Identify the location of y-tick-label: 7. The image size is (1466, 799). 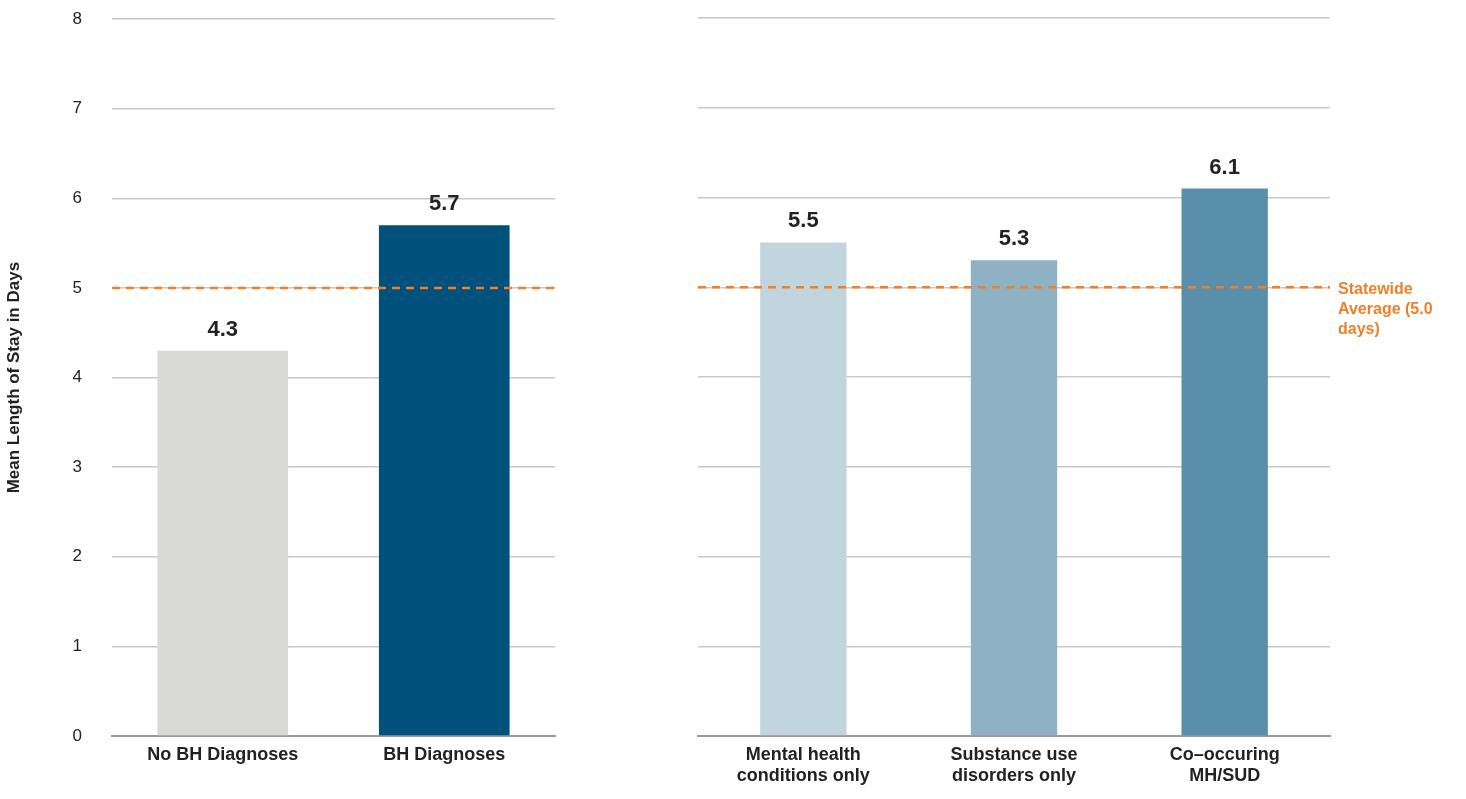
(77, 108).